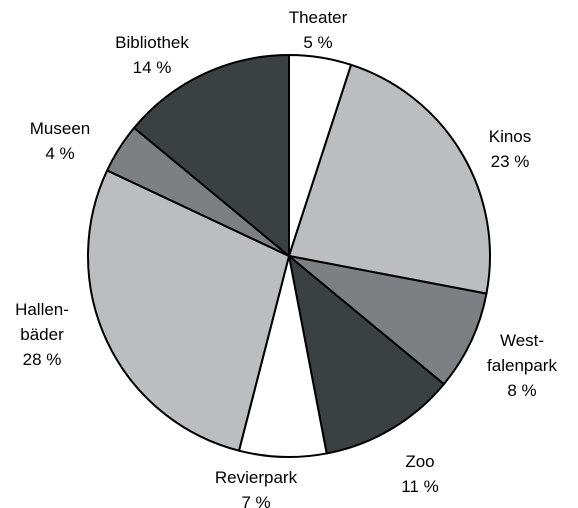 This screenshot has width=578, height=508. I want to click on category-label: Zoo, so click(420, 461).